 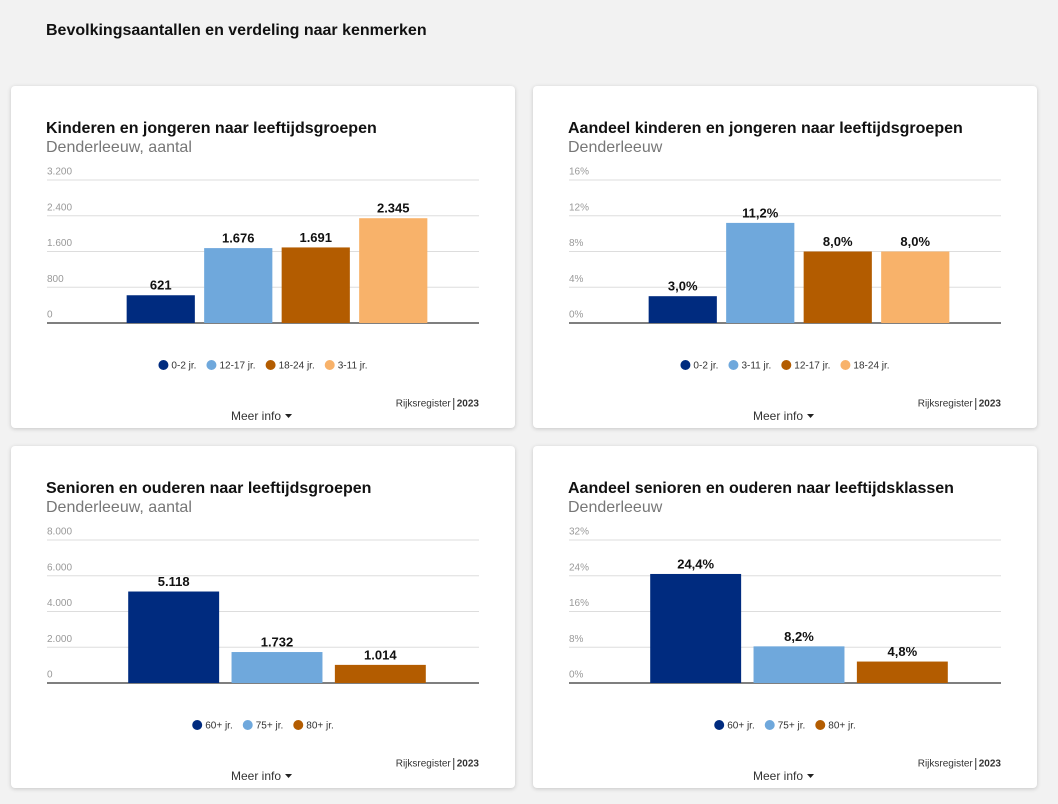 I want to click on data-label: 8,2%, so click(x=799, y=636).